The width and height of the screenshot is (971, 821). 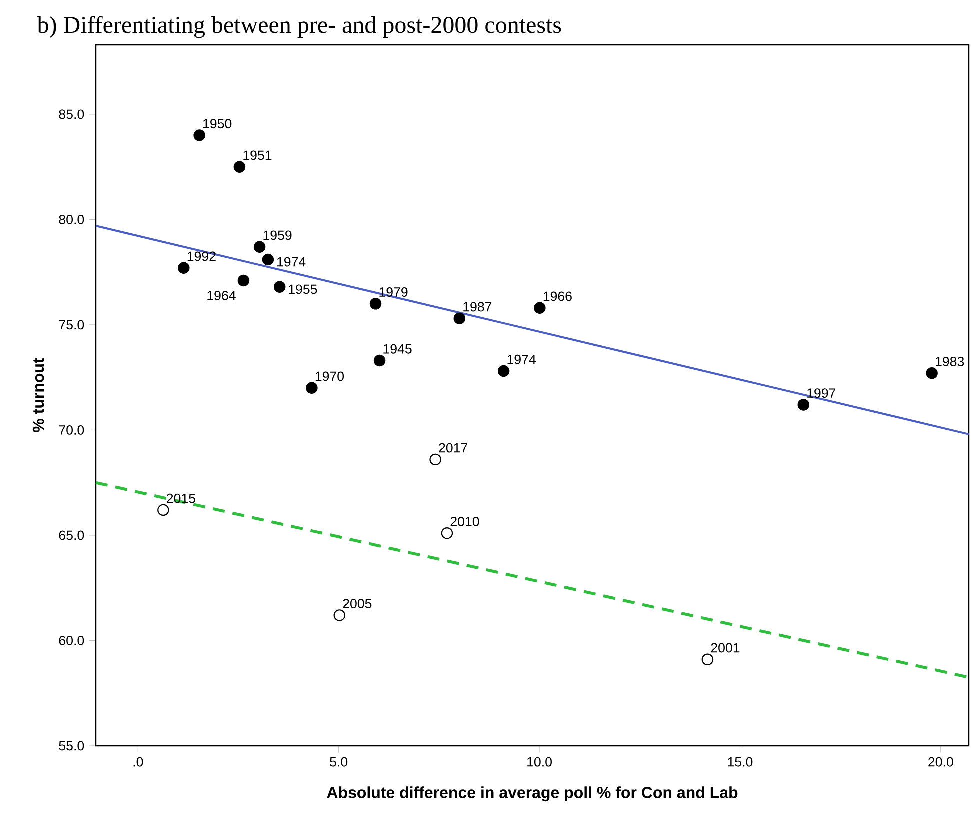 I want to click on annotation: 2015, so click(x=181, y=499).